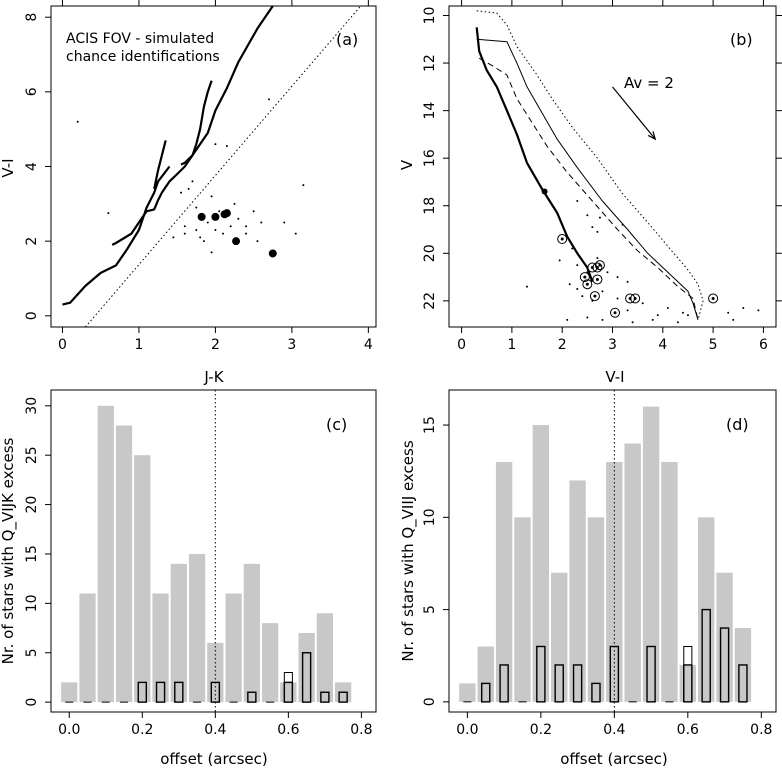 The image size is (782, 769). I want to click on panel-c-y-tick-label: 25, so click(32, 455).